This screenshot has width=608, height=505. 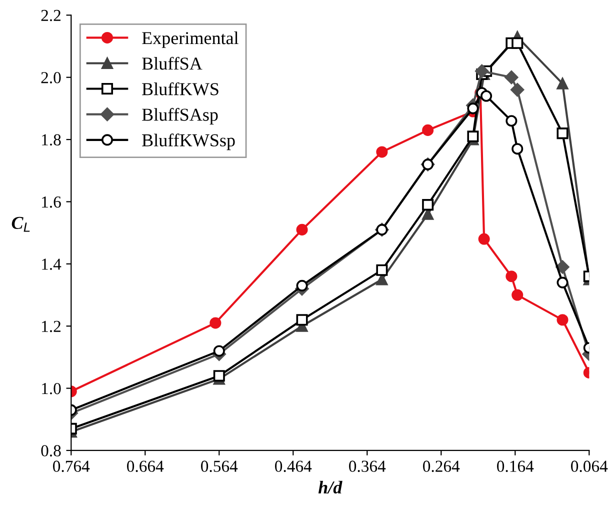 What do you see at coordinates (172, 63) in the screenshot?
I see `legend-label: BluffSA` at bounding box center [172, 63].